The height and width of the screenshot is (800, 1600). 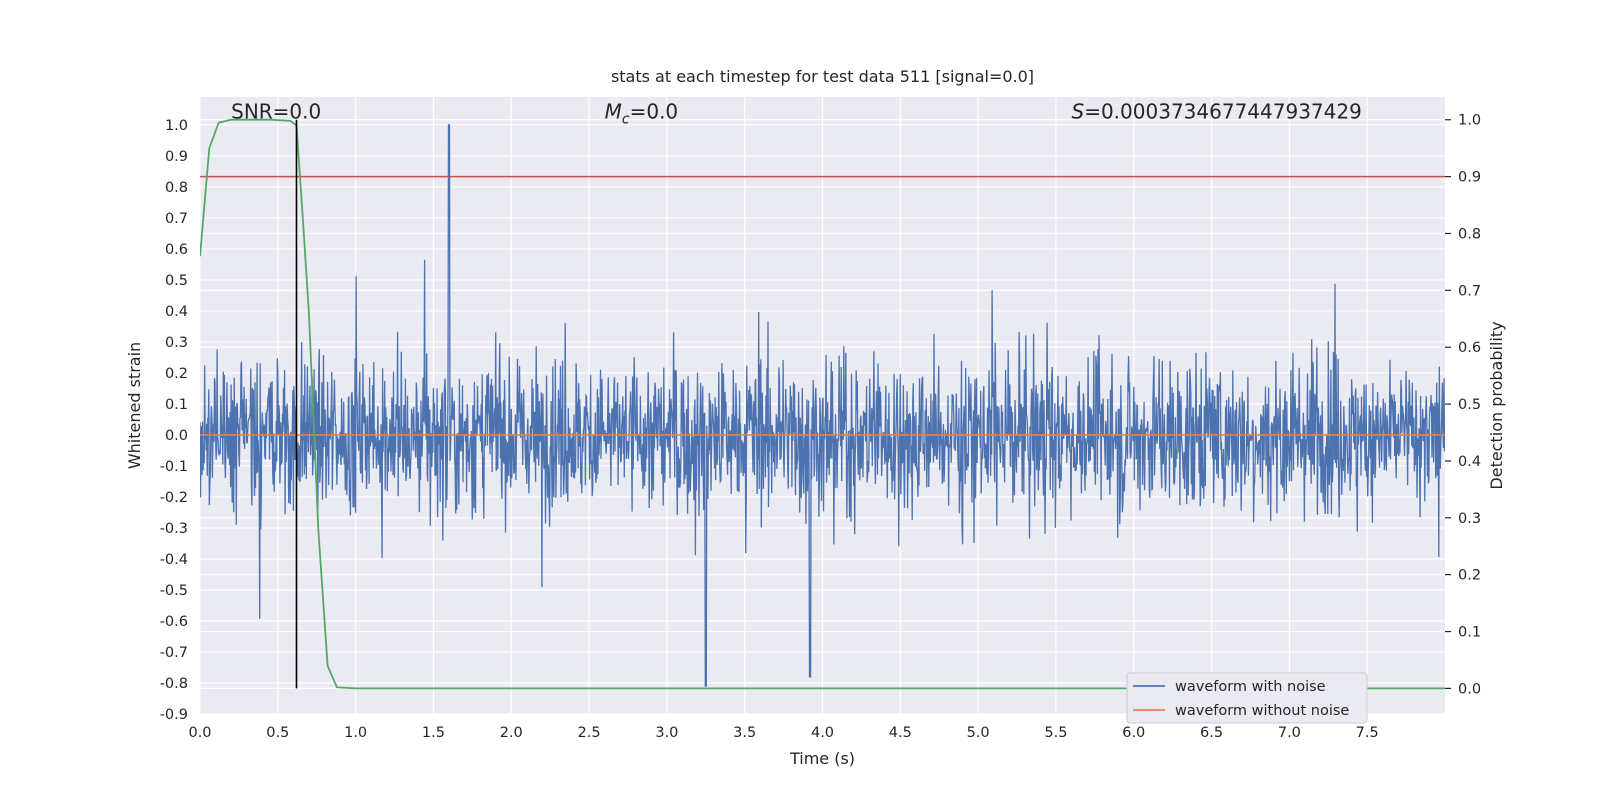 I want to click on y-tick-label-left: 0.3, so click(x=176, y=343).